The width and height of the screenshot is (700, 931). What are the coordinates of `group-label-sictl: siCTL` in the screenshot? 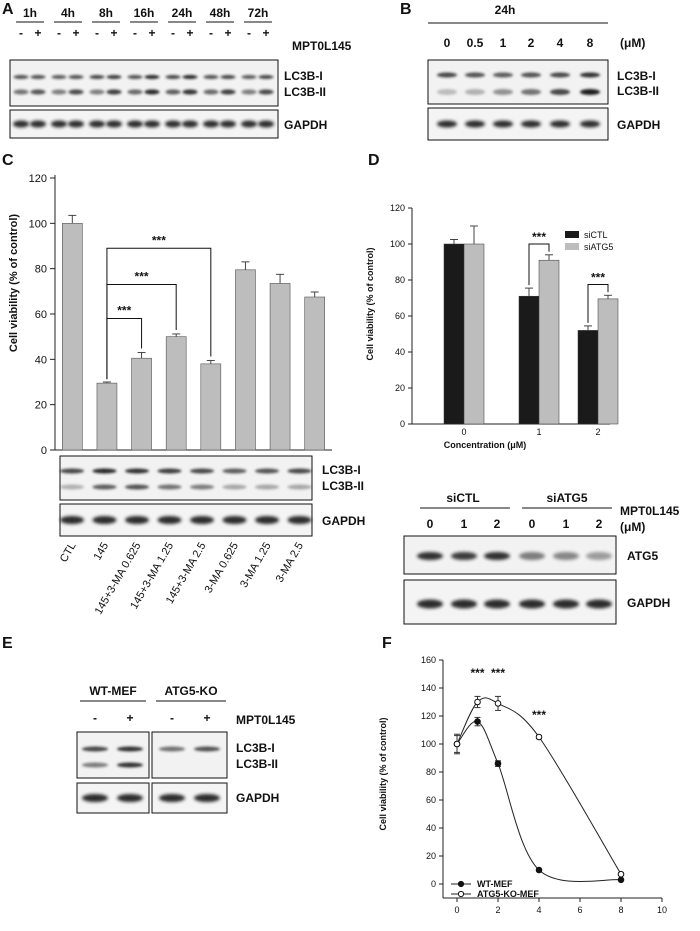 It's located at (462, 498).